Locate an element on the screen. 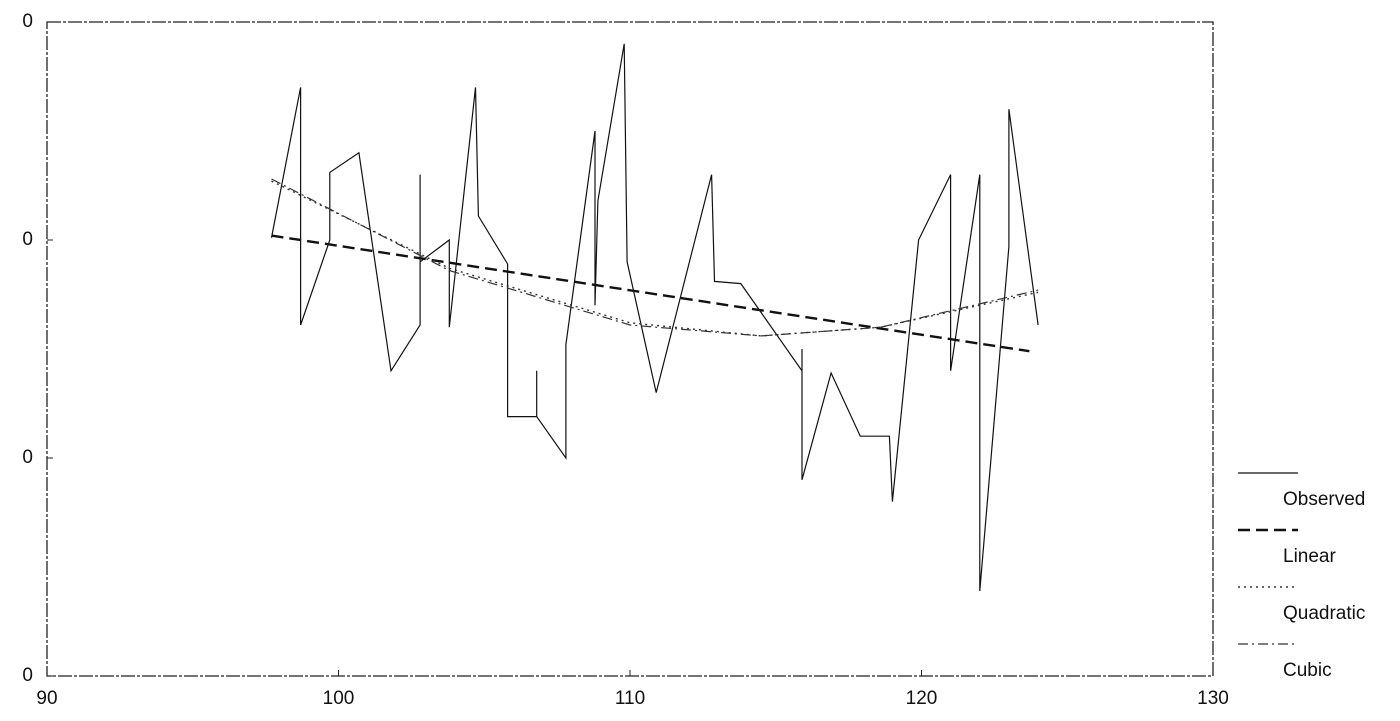 The image size is (1400, 721). x-tick-label: 110 is located at coordinates (630, 698).